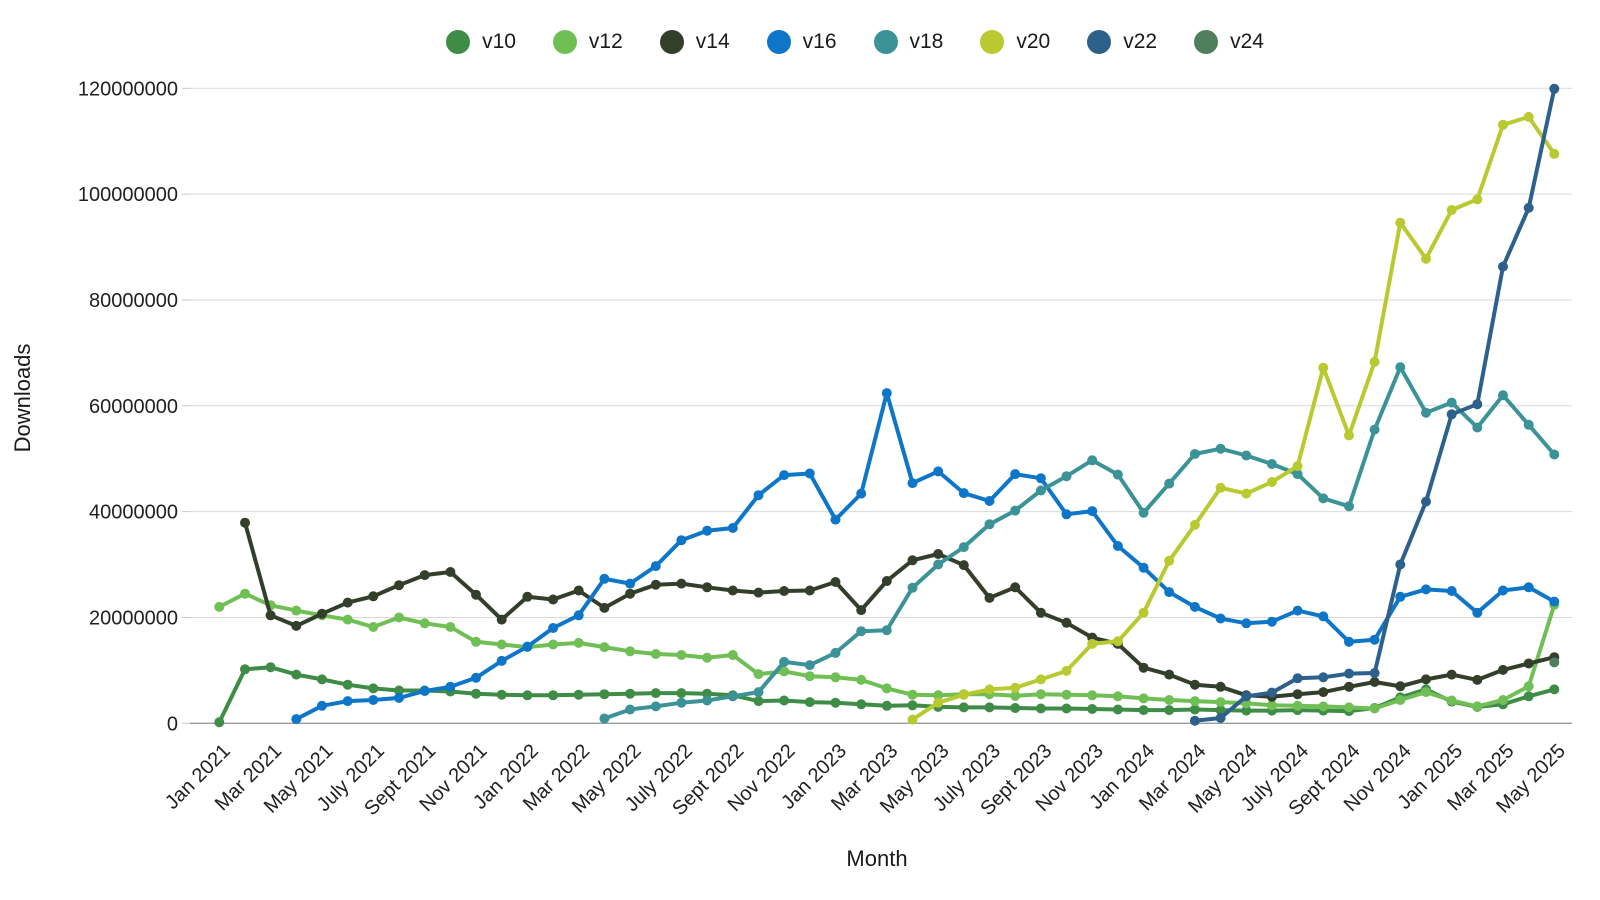 This screenshot has height=900, width=1600. Describe the element at coordinates (885, 42) in the screenshot. I see `legend-marker-v18` at that location.